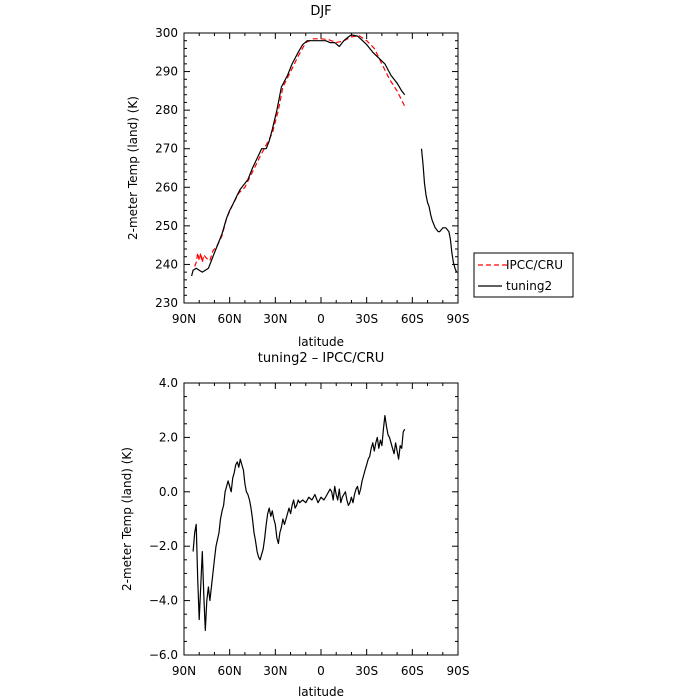 The image size is (700, 700). Describe the element at coordinates (163, 546) in the screenshot. I see `y-tick-label: −2.0` at that location.